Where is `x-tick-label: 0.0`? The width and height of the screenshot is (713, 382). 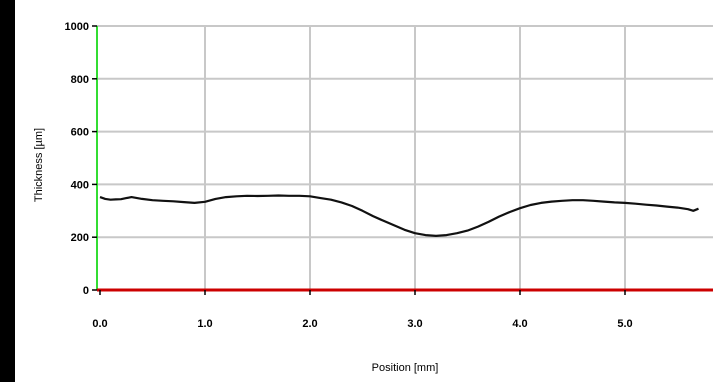
x-tick-label: 0.0 is located at coordinates (99, 324).